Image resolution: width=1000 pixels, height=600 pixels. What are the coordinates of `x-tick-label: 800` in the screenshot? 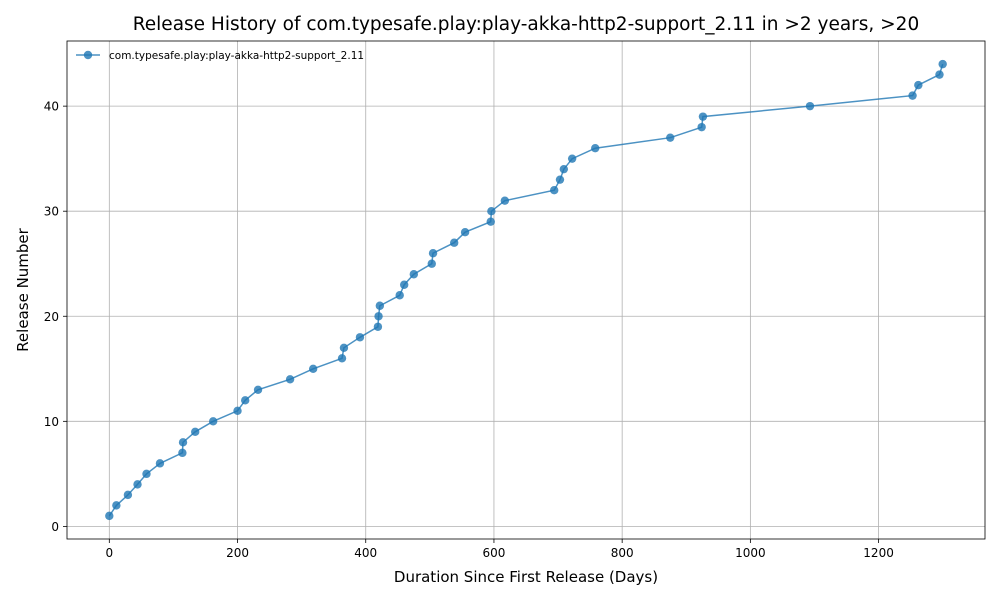 It's located at (622, 553).